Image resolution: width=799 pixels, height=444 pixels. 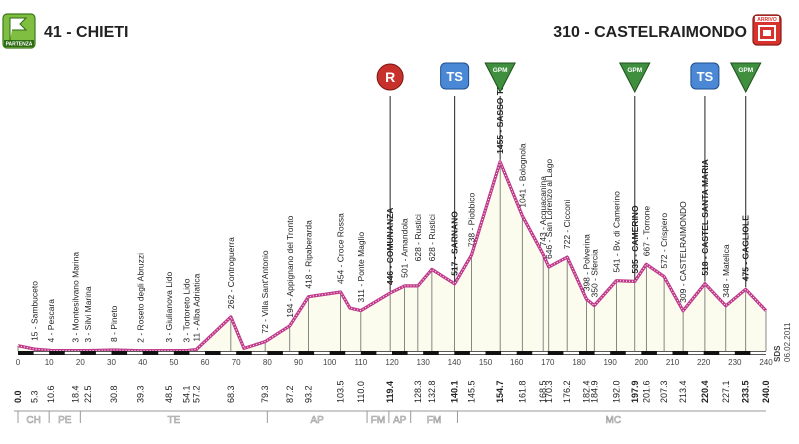 What do you see at coordinates (265, 291) in the screenshot?
I see `waypoint-label: 72 - Villa Sant'Antonio` at bounding box center [265, 291].